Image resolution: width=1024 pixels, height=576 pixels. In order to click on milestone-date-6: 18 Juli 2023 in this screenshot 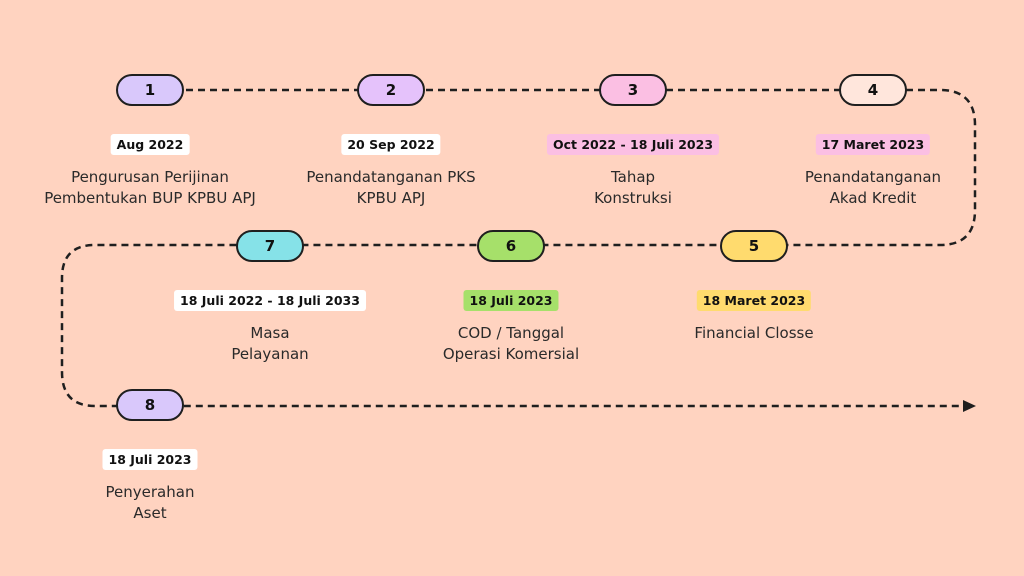, I will do `click(511, 300)`.